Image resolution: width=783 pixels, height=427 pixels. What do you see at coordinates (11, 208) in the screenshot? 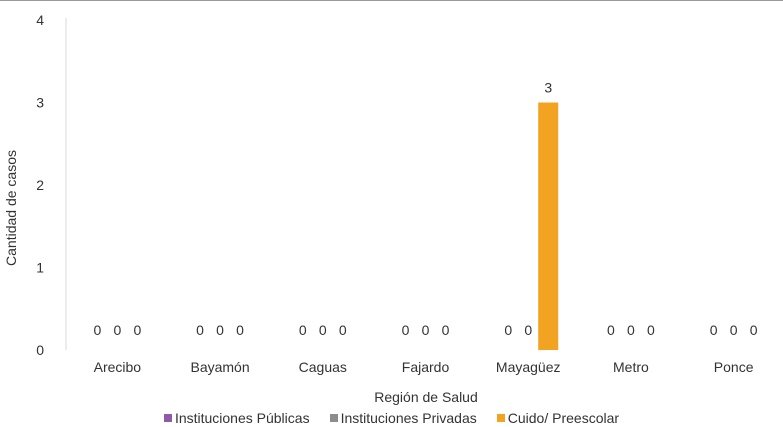
I see `y-axis-title: Cantidad de casos` at bounding box center [11, 208].